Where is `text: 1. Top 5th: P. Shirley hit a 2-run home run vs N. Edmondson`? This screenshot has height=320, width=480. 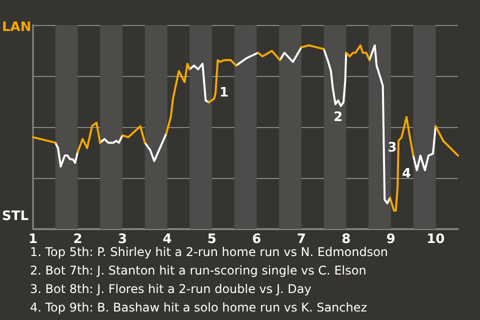
text: 1. Top 5th: P. Shirley hit a 2-run home run vs N. Edmondson is located at coordinates (209, 252).